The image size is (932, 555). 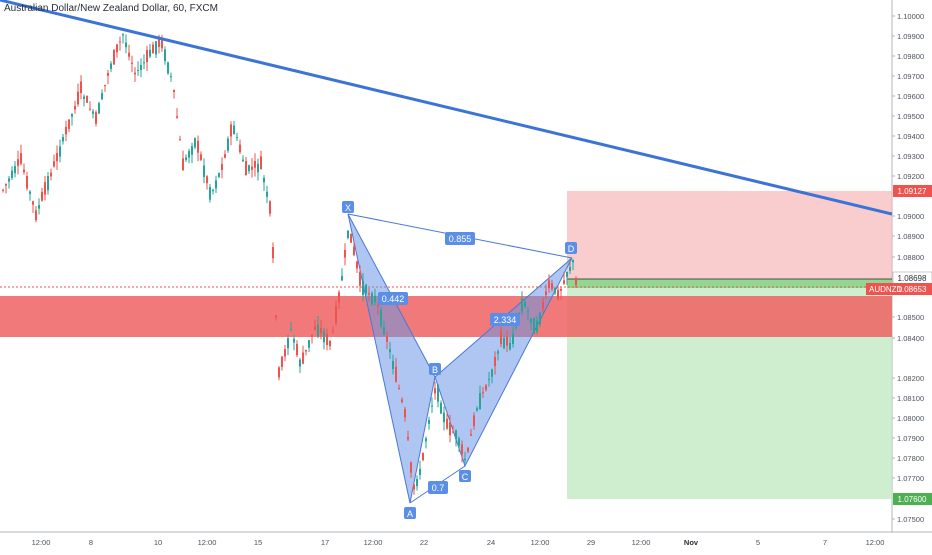 What do you see at coordinates (886, 289) in the screenshot?
I see `symbol-label: AUDNZD` at bounding box center [886, 289].